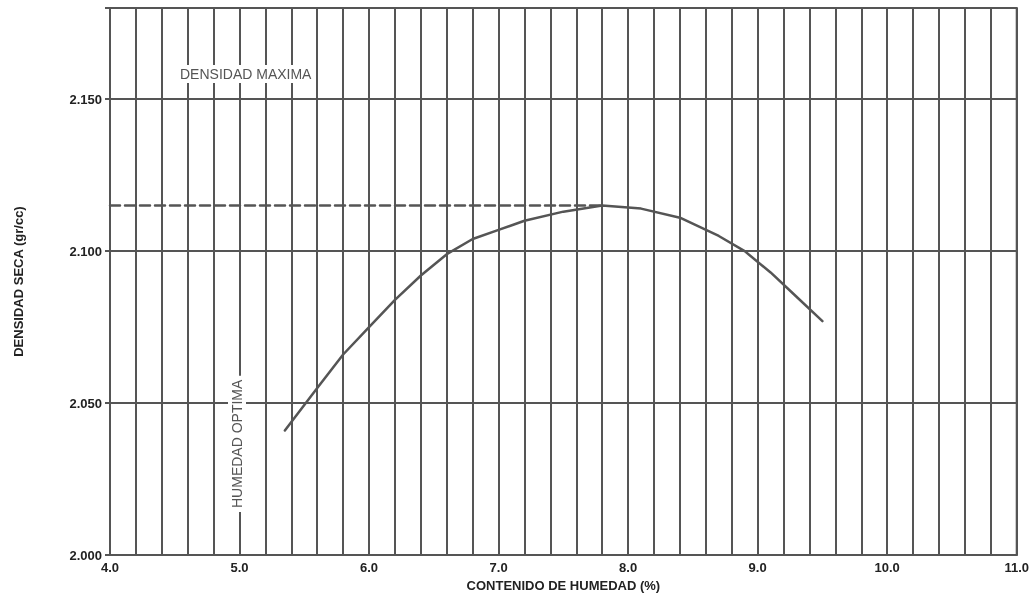 The image size is (1032, 597). I want to click on x-tick-label: 5.0, so click(239, 568).